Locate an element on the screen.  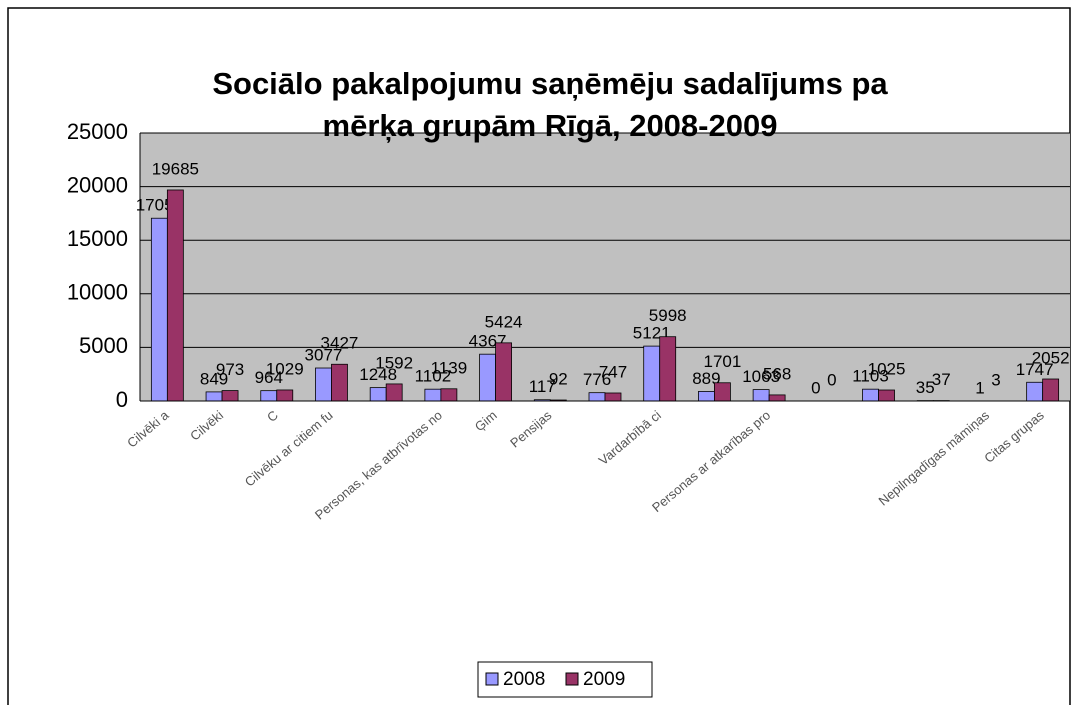
data-label: 1029 is located at coordinates (285, 368).